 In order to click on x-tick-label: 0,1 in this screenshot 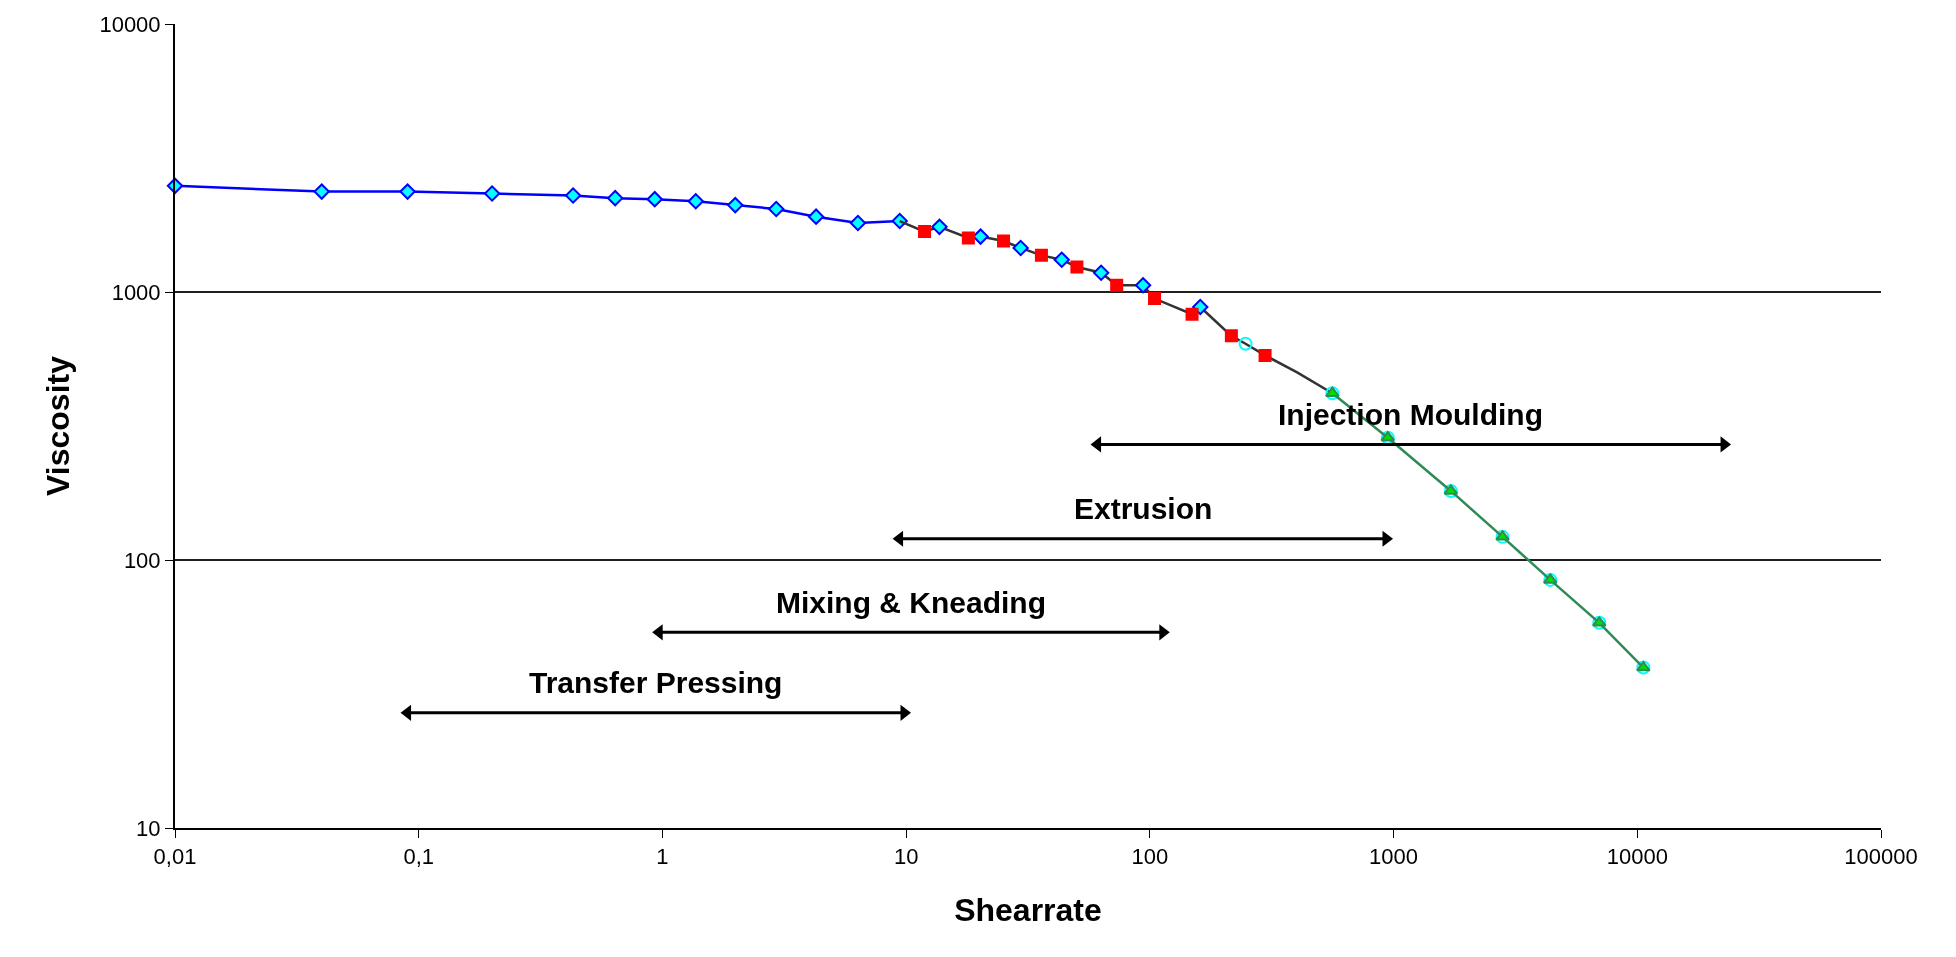, I will do `click(419, 857)`.